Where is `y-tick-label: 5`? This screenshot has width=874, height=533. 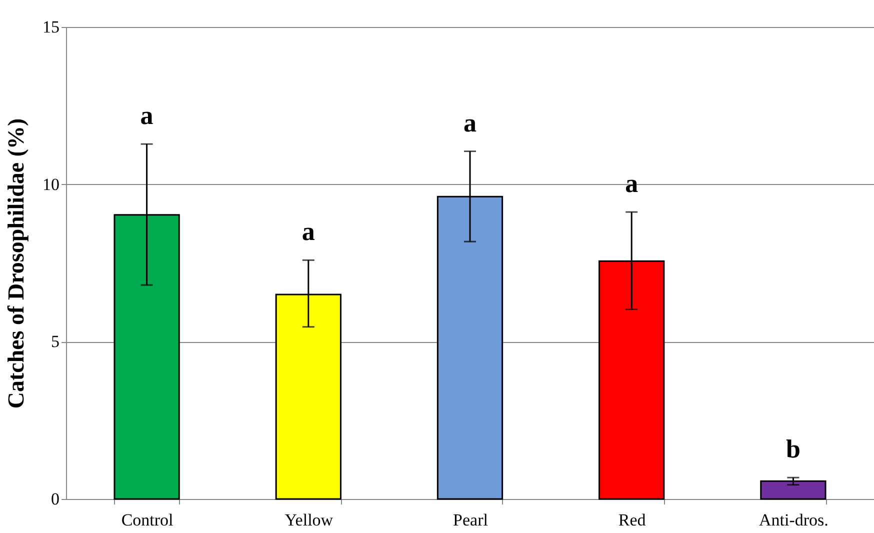
y-tick-label: 5 is located at coordinates (55, 342).